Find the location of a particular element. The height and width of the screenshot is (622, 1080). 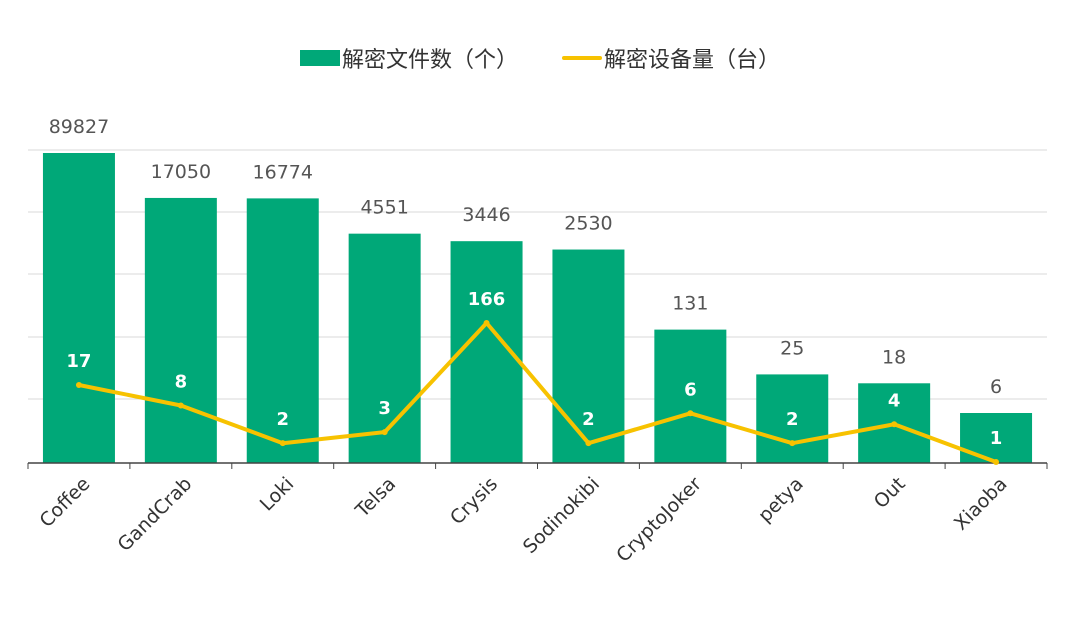

bar-coffee is located at coordinates (78, 308).